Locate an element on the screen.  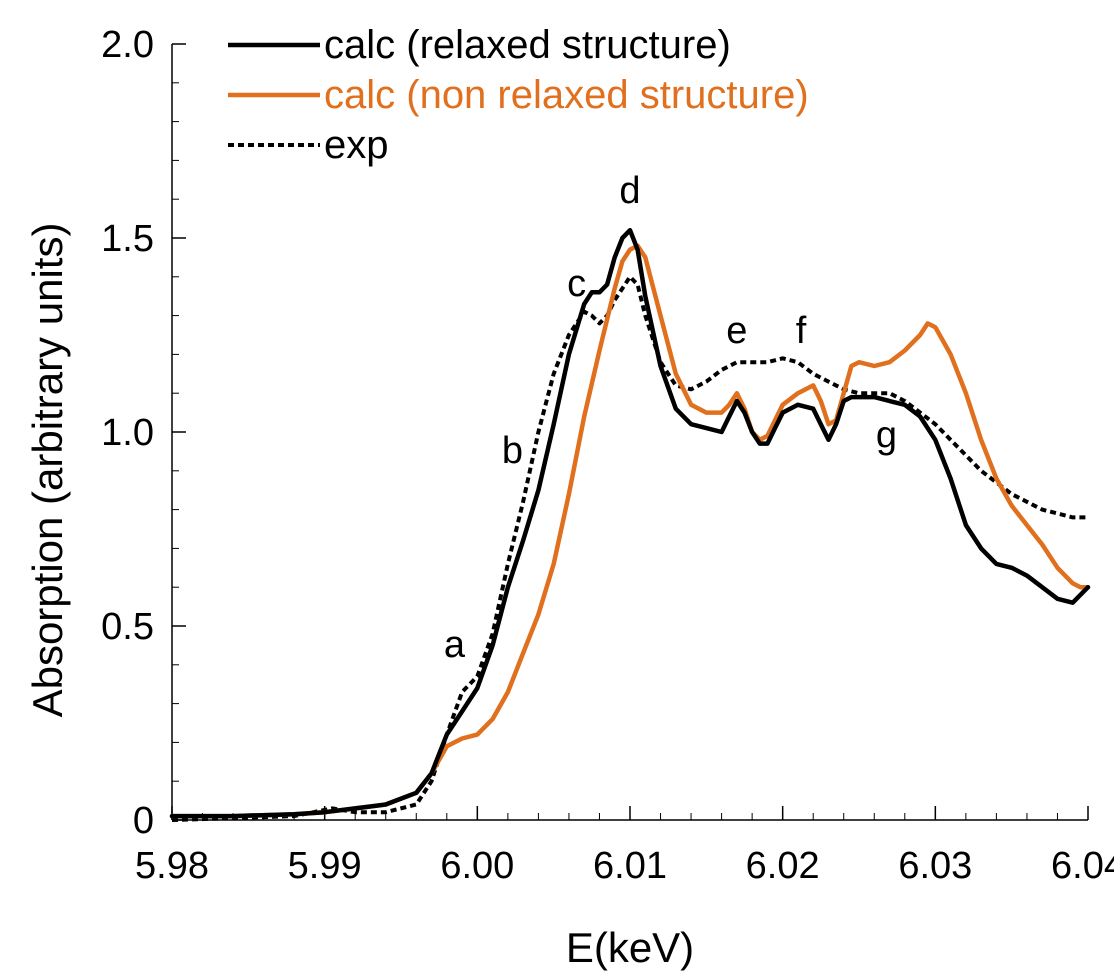
x-tick-label: 6.01 is located at coordinates (630, 866).